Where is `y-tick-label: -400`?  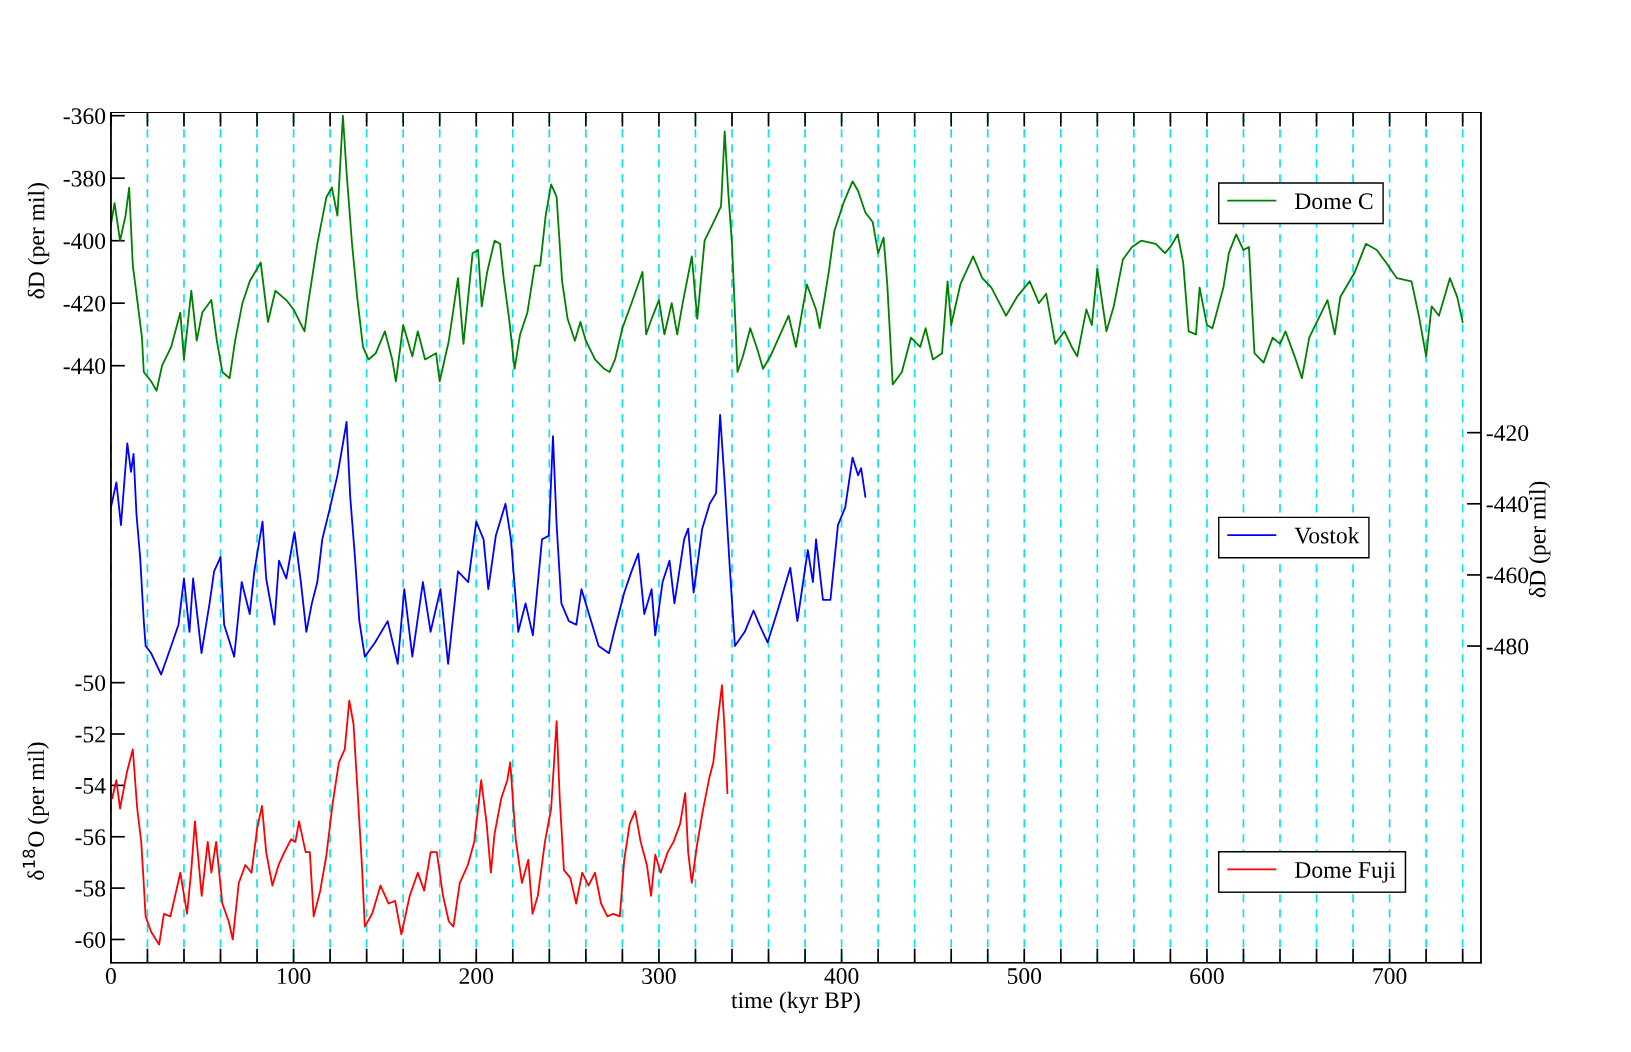 y-tick-label: -400 is located at coordinates (84, 241).